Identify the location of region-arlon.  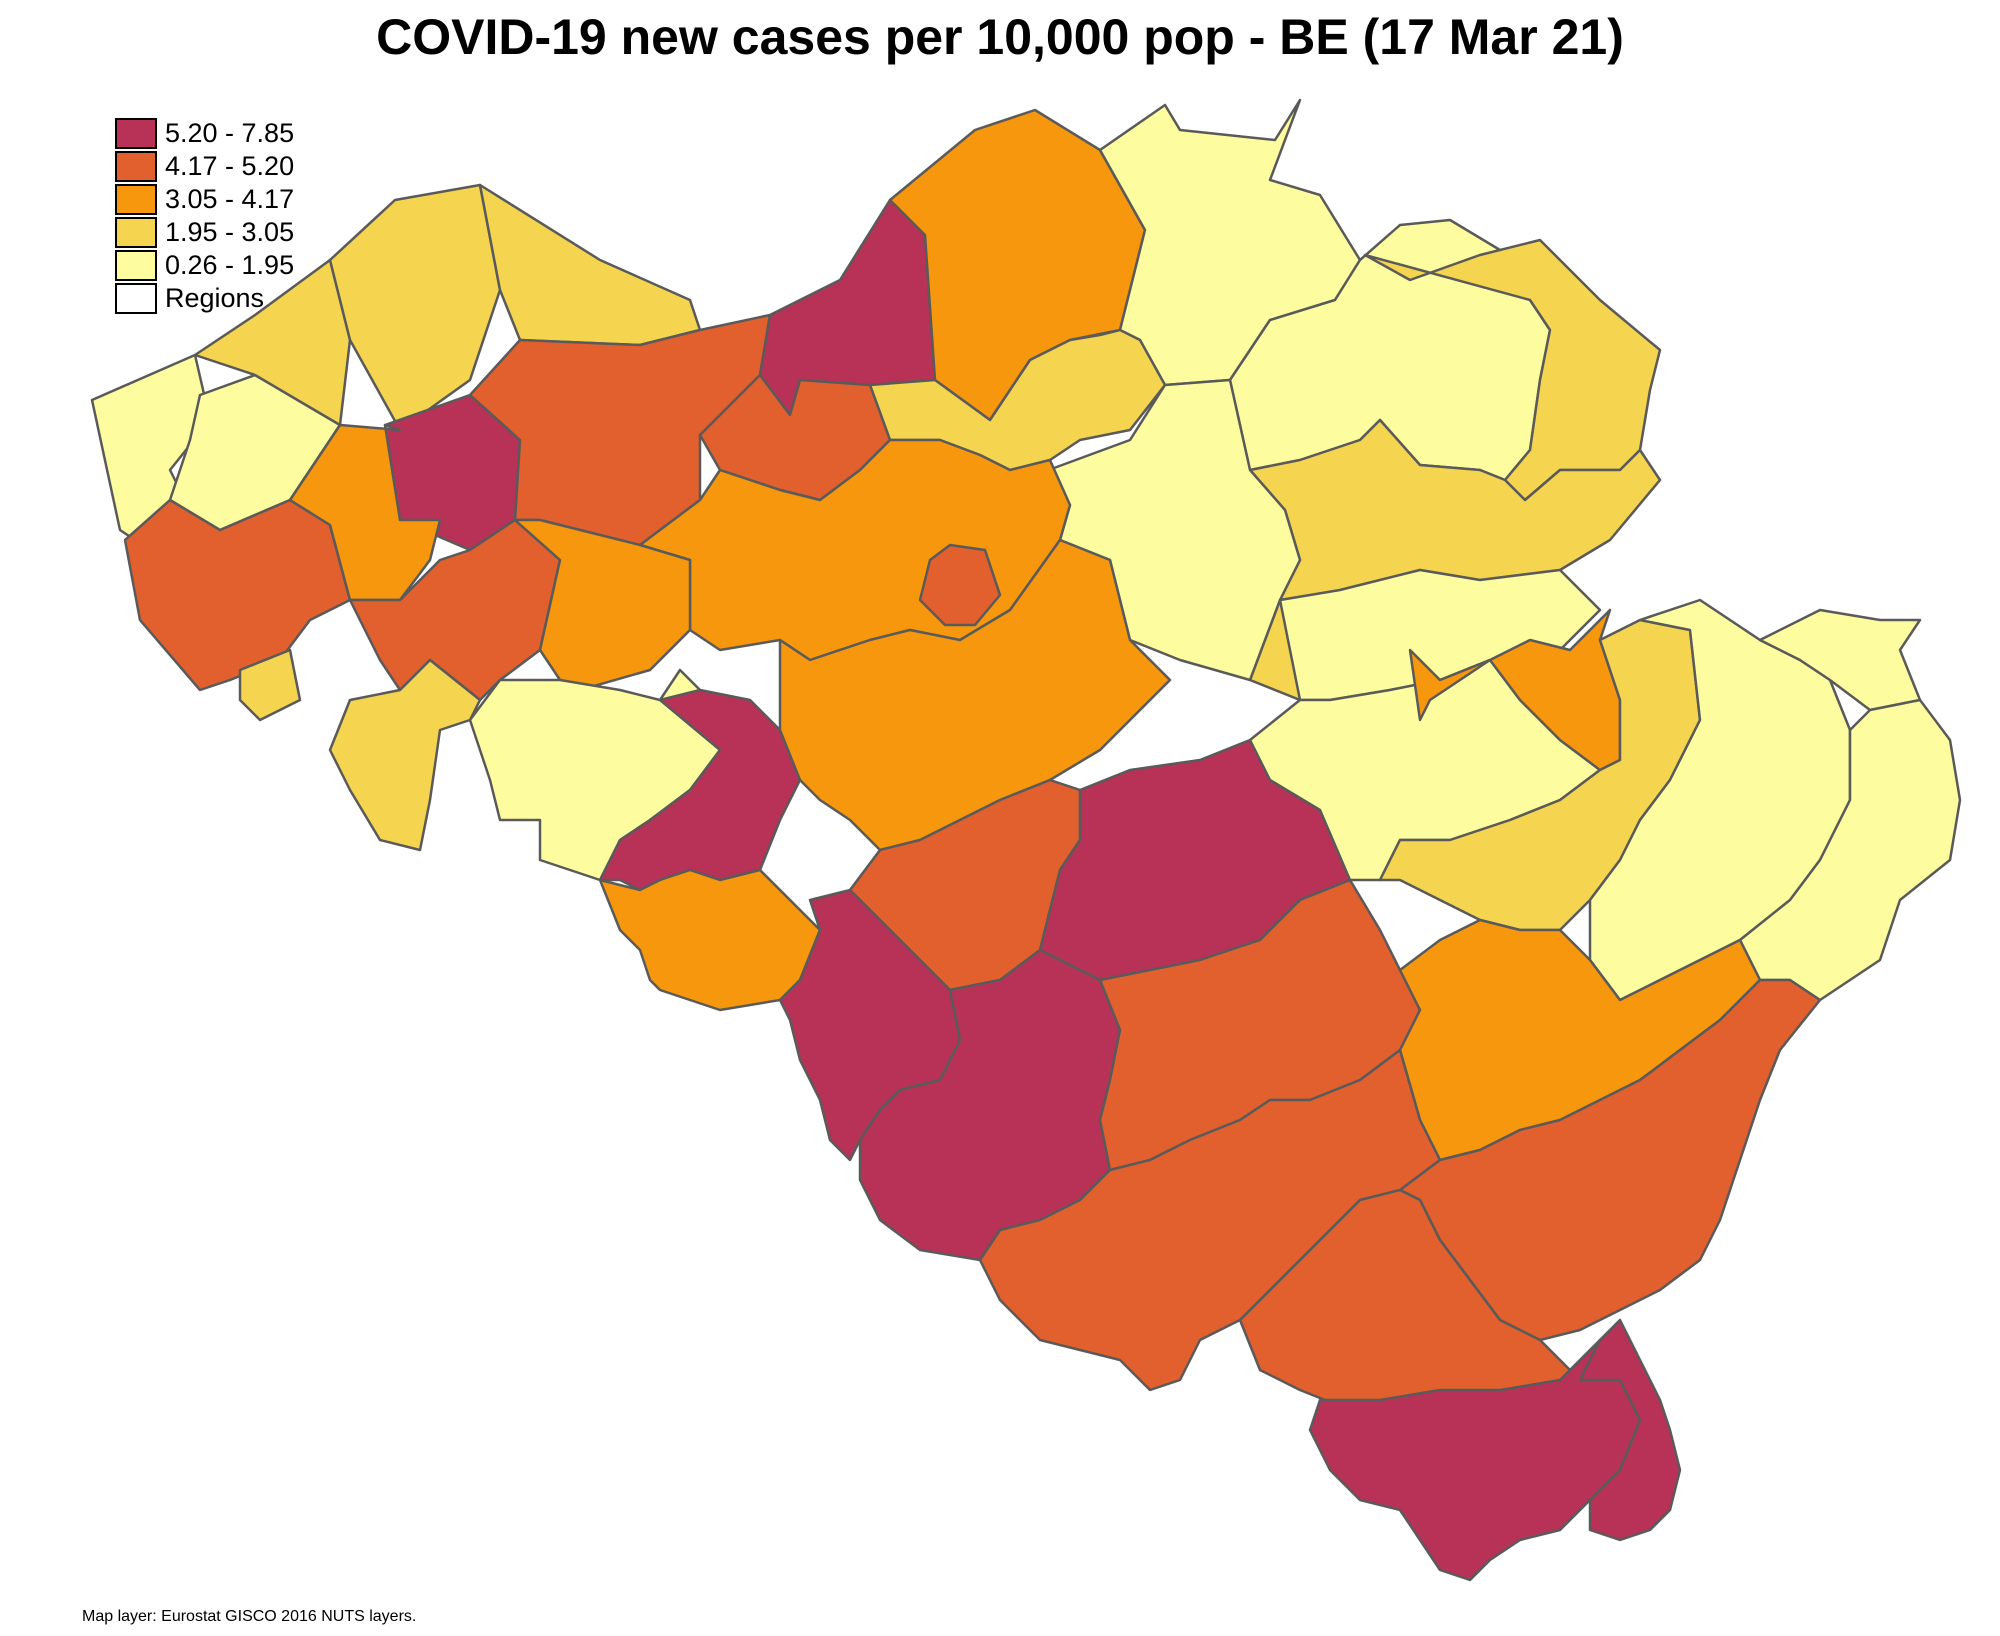
(1475, 1460).